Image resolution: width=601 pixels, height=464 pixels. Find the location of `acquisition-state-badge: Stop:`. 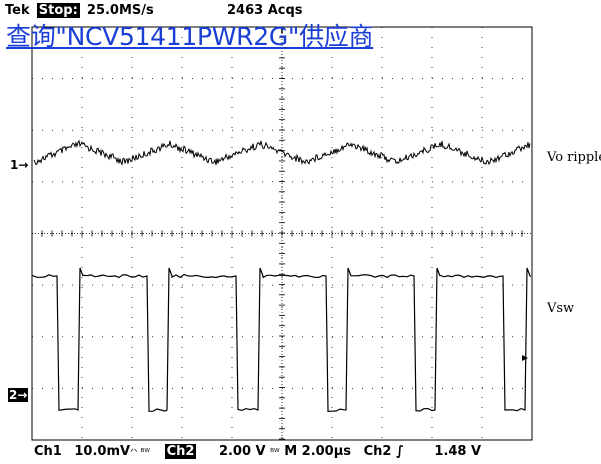

acquisition-state-badge: Stop: is located at coordinates (58, 10).